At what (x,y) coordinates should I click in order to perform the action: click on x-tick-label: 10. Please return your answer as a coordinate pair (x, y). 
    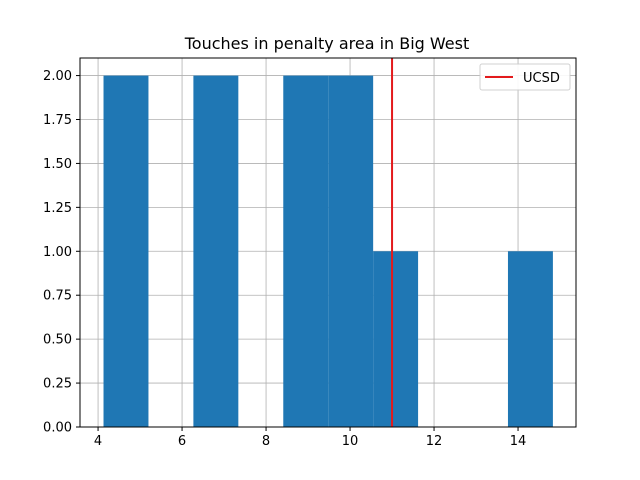
    Looking at the image, I should click on (350, 441).